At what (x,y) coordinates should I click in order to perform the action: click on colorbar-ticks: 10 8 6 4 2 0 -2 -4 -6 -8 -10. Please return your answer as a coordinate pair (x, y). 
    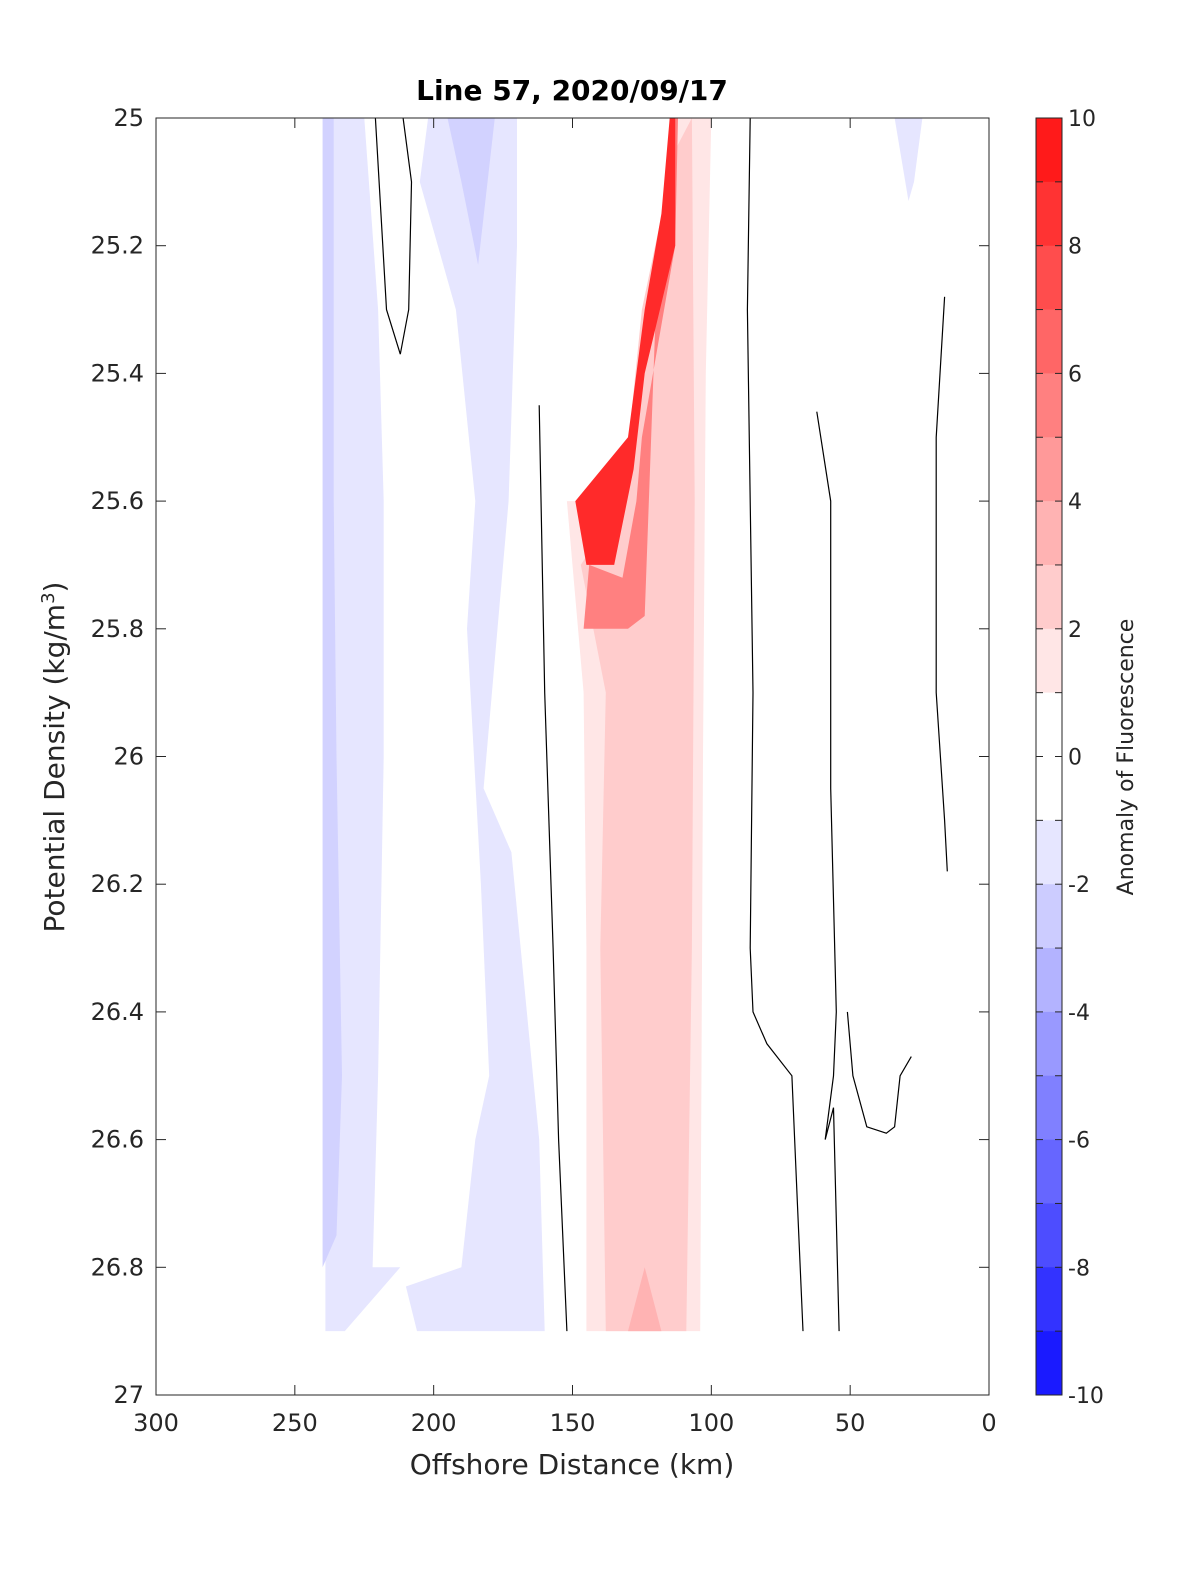
    Looking at the image, I should click on (1086, 758).